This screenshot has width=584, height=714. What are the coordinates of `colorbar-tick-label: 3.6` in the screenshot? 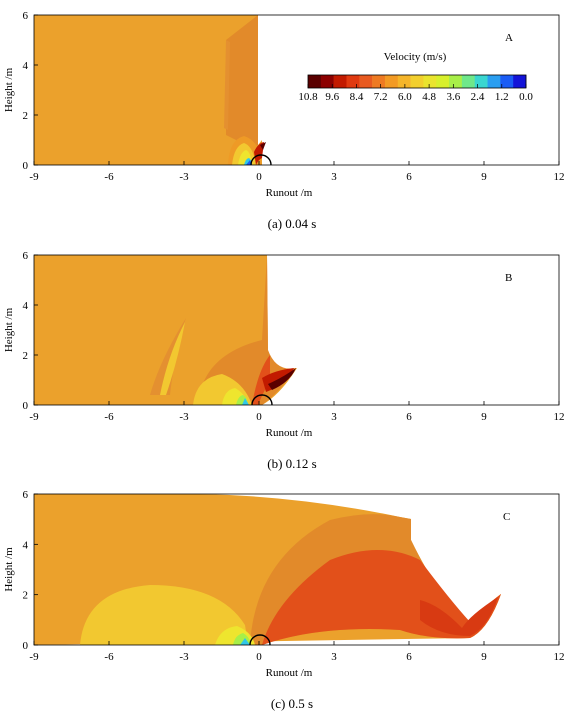 It's located at (453, 97).